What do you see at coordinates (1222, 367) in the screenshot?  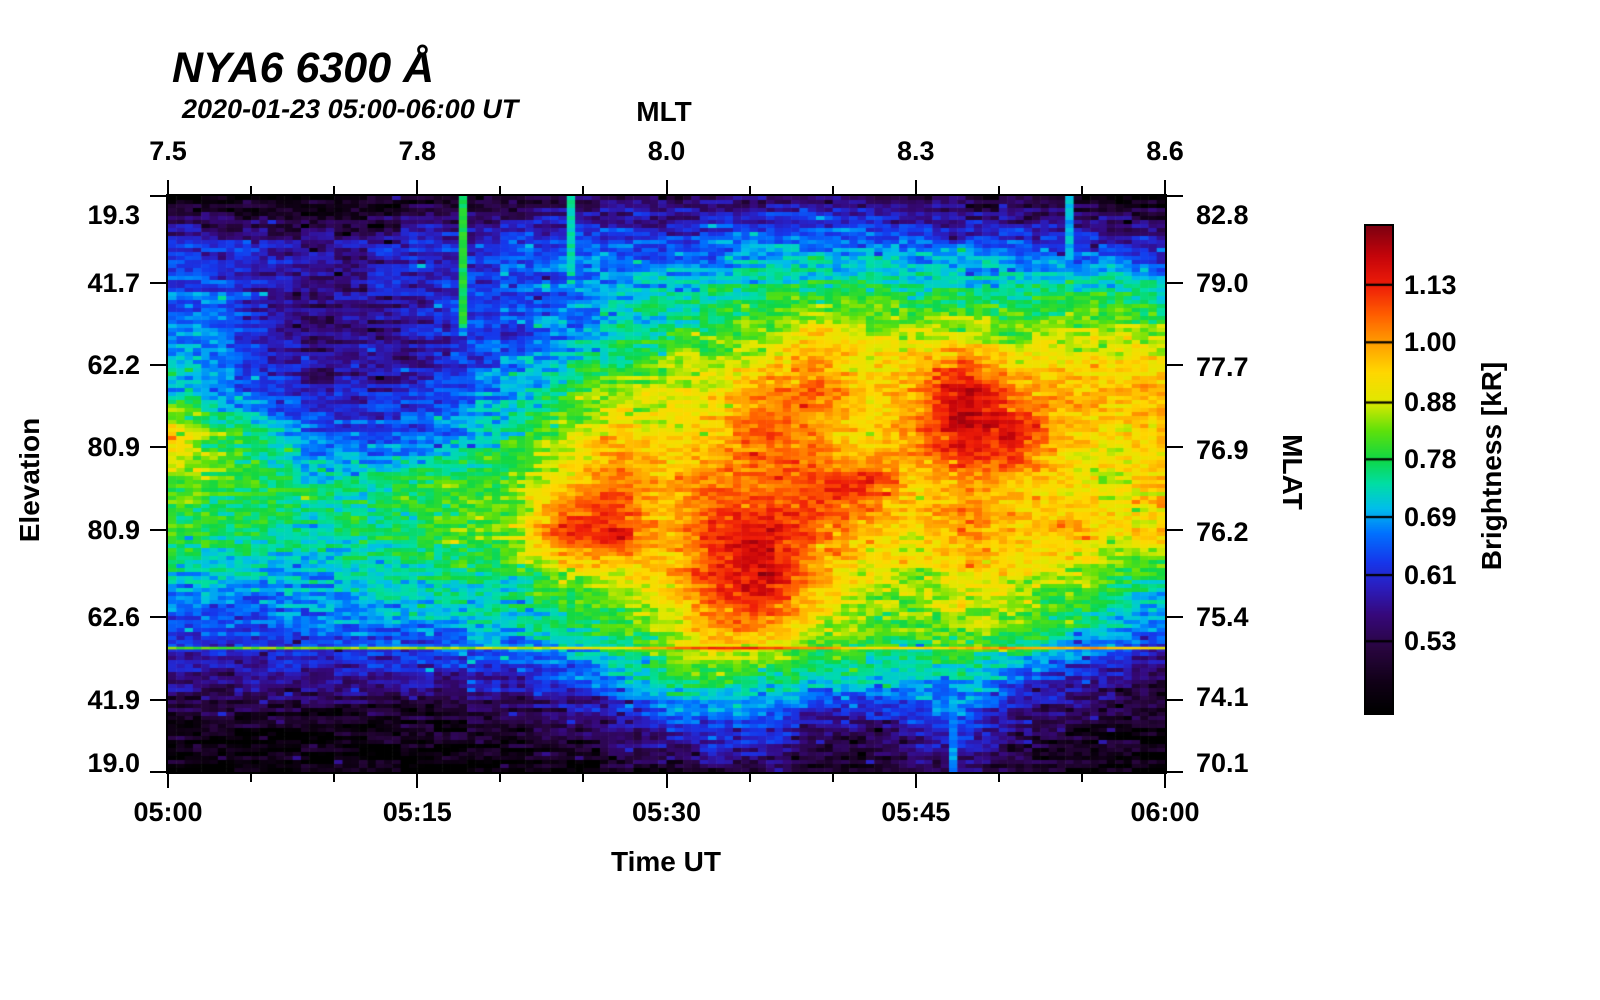 I see `right-tick-label: 77.7` at bounding box center [1222, 367].